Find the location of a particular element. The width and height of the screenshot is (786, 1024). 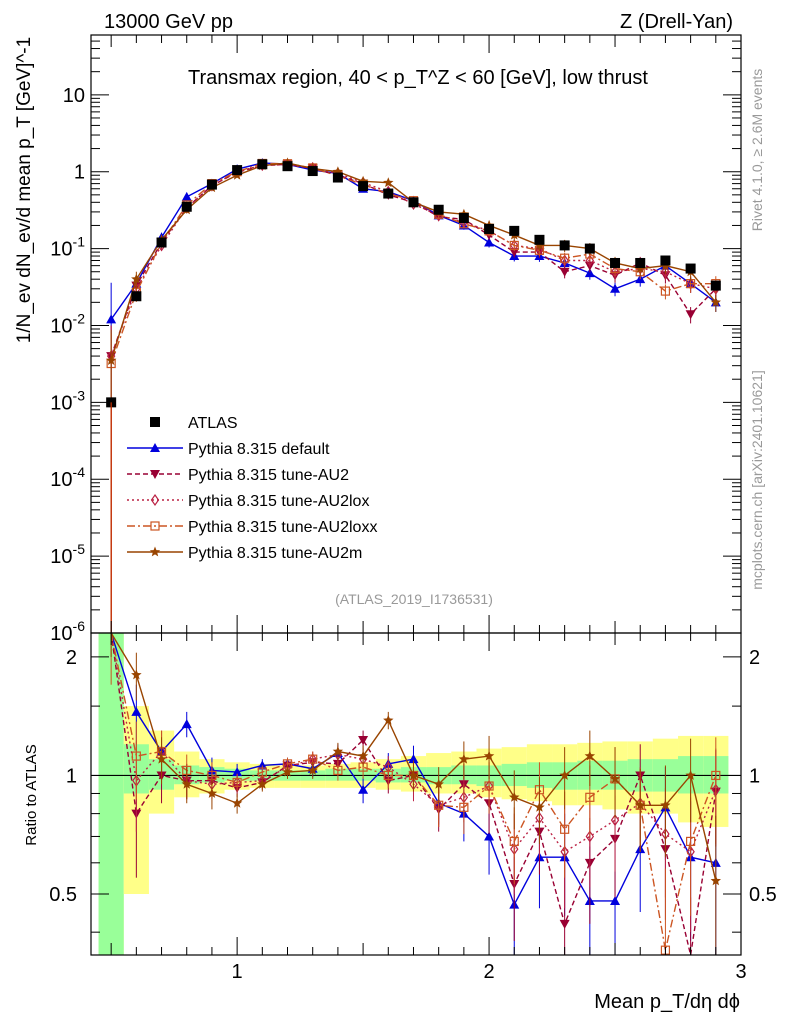

x-tick-label: 3 is located at coordinates (740, 972).